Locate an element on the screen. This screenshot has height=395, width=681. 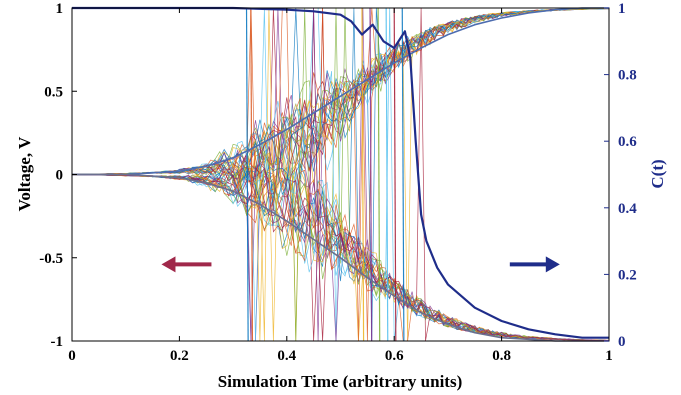
y2-tick-label: 0 is located at coordinates (622, 342).